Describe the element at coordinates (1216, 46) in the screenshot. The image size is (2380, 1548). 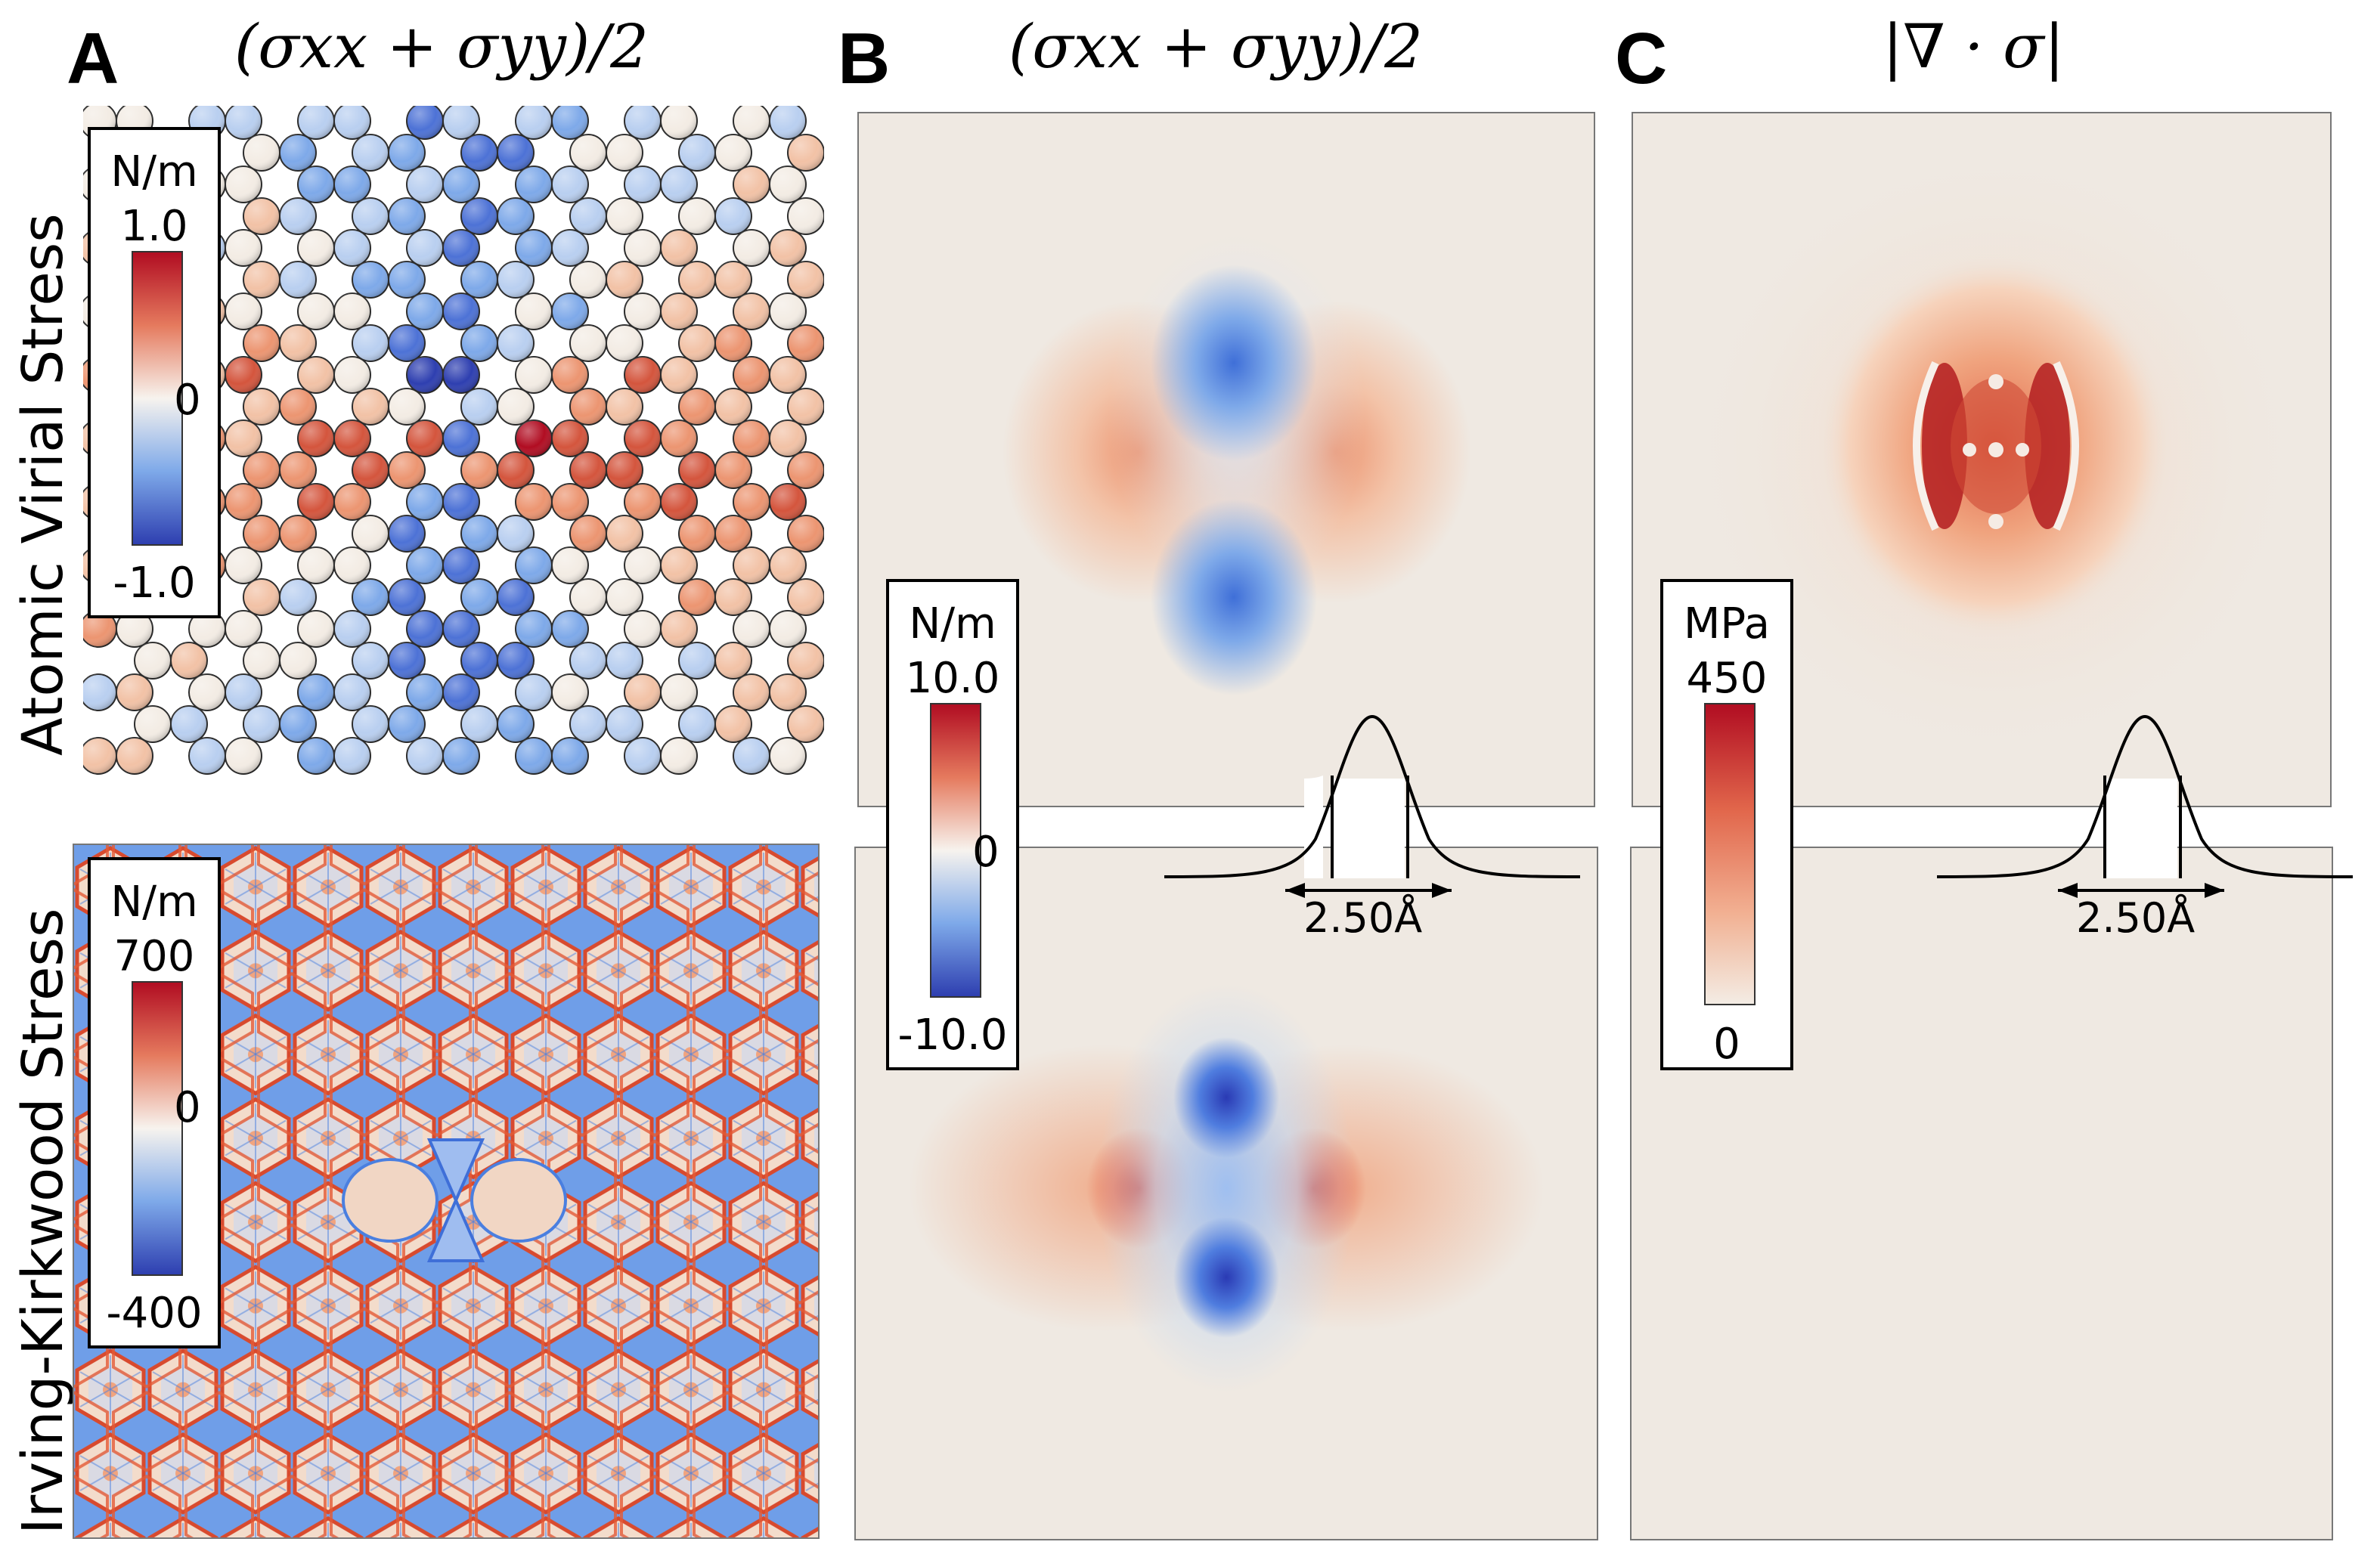
I see `panel-b-title: (σxx + σyy)/2` at that location.